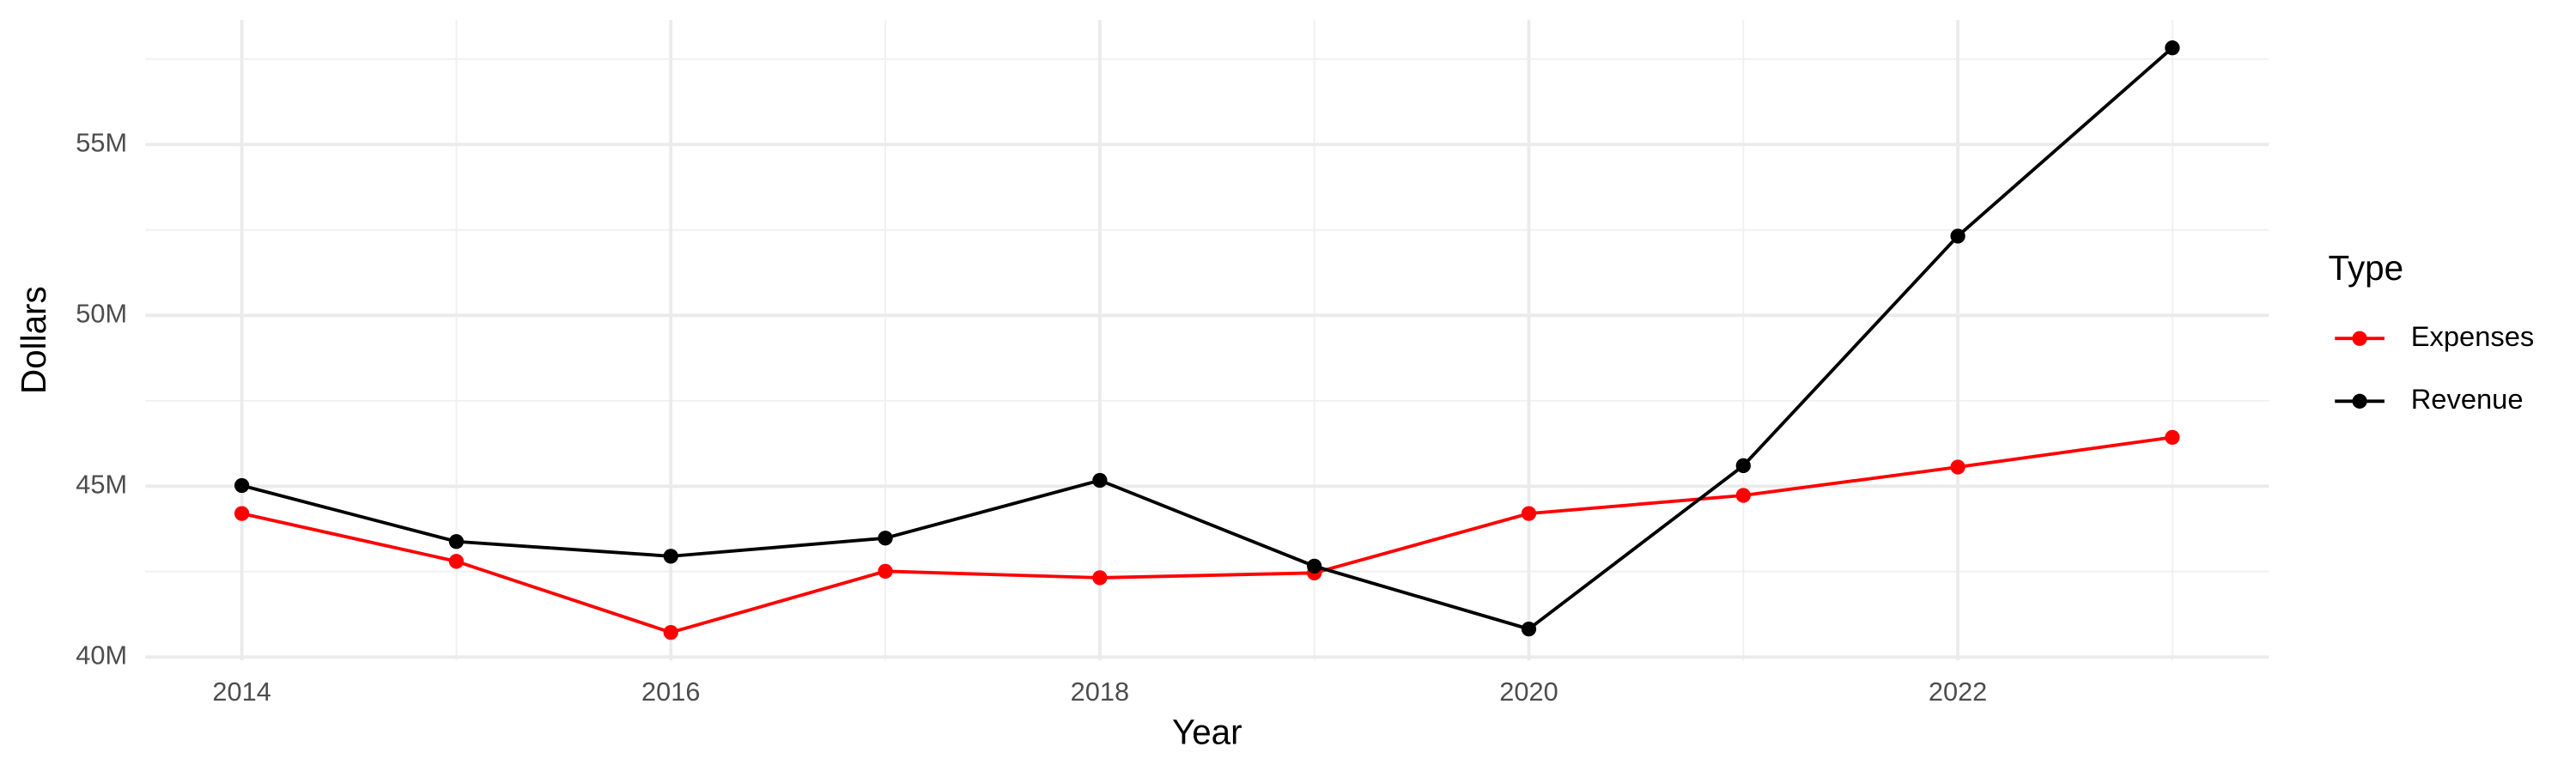  I want to click on x-tick-label: 2022, so click(1958, 692).